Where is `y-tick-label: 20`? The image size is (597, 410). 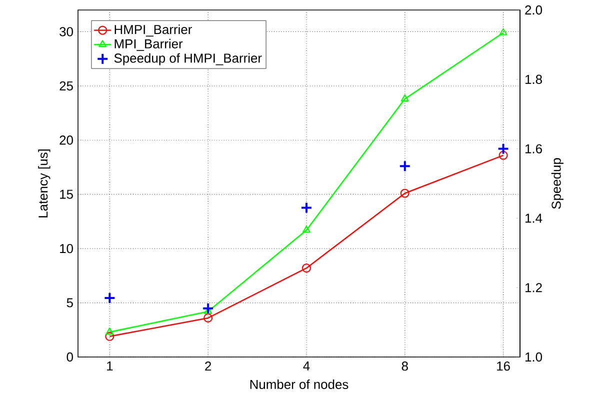 y-tick-label: 20 is located at coordinates (66, 140).